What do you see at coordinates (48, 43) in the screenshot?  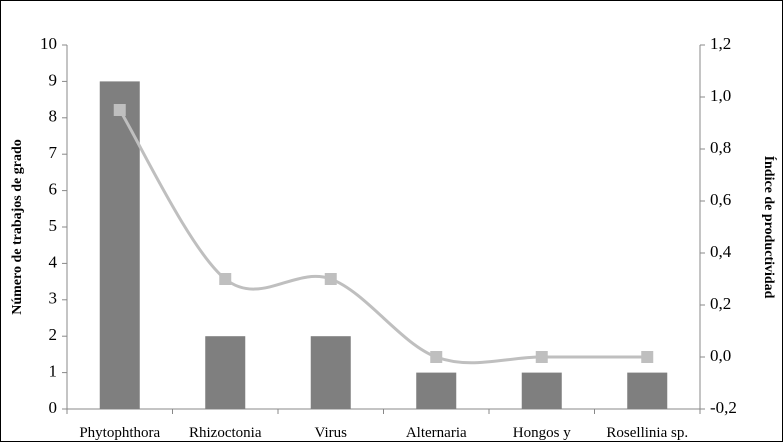 I see `y-tick-label: 10` at bounding box center [48, 43].